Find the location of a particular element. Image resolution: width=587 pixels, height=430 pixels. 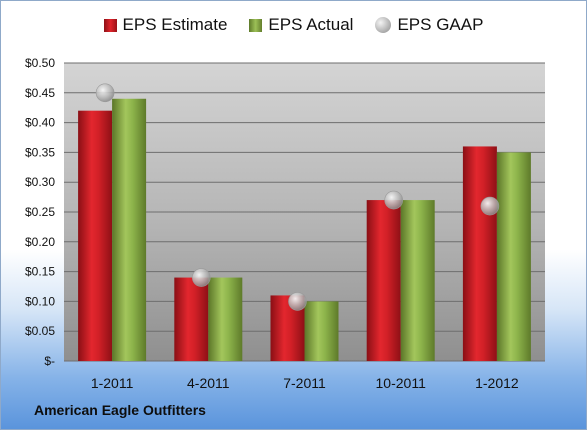

legend-item-estimate: EPS Estimate is located at coordinates (165, 25).